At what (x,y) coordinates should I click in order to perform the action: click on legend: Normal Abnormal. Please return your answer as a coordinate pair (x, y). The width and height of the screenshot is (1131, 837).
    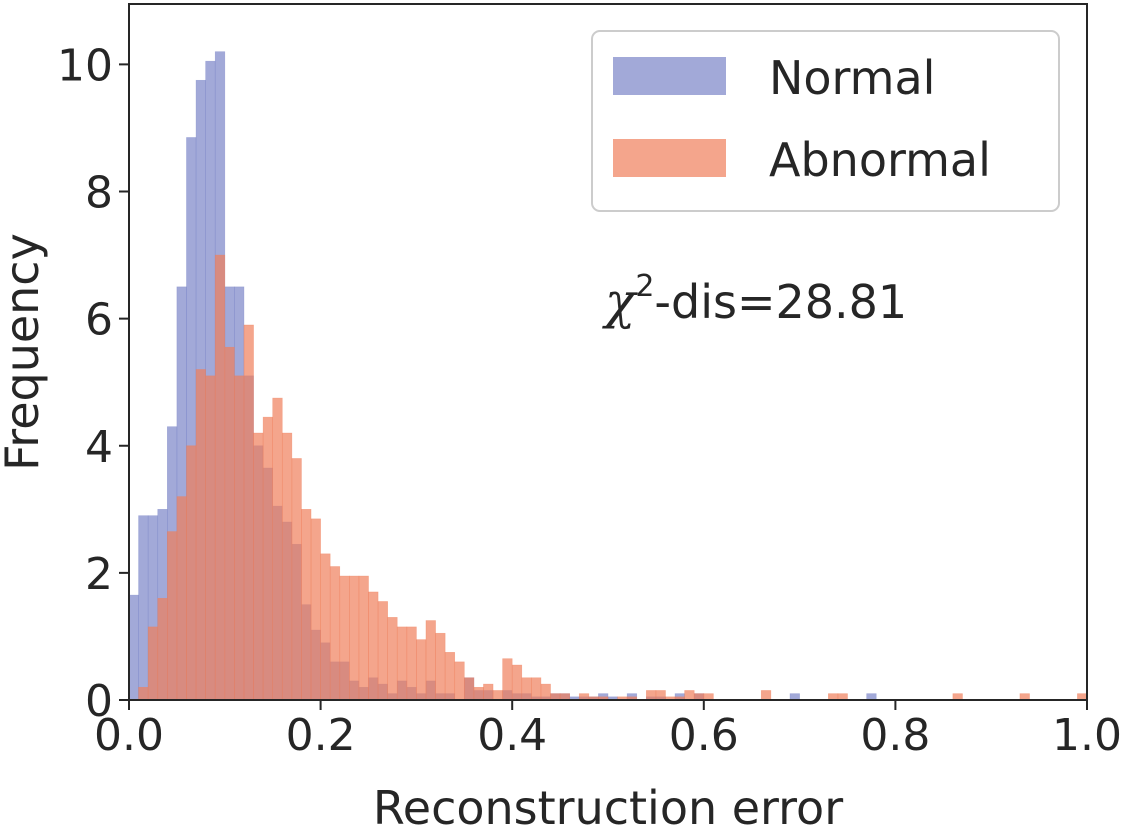
    Looking at the image, I should click on (825, 121).